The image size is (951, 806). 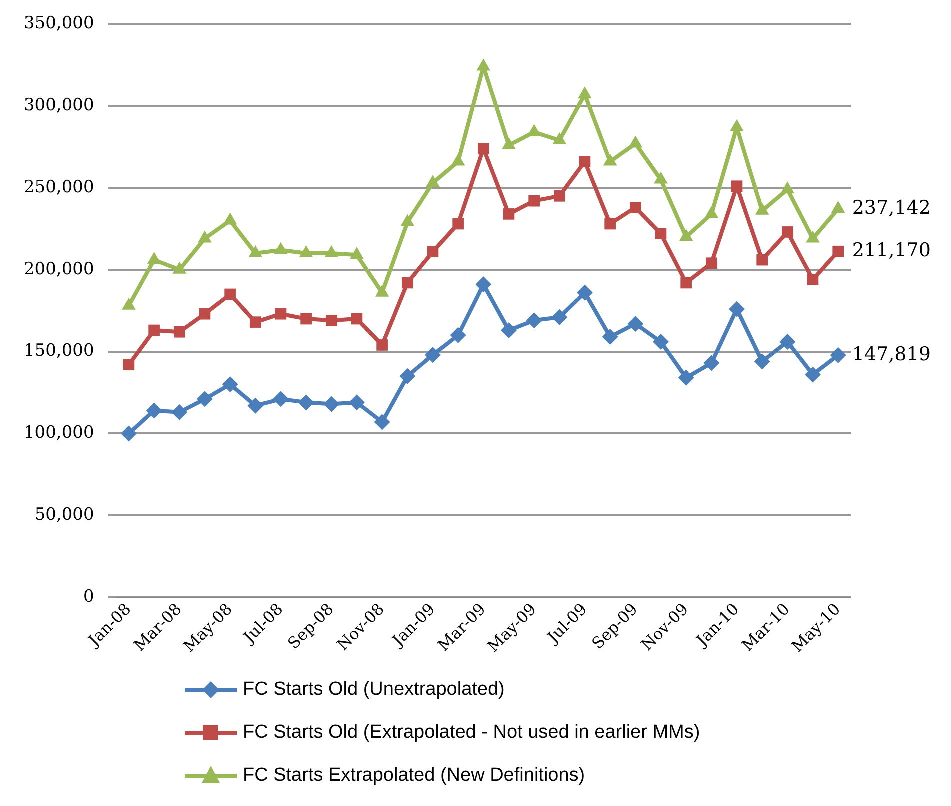 What do you see at coordinates (59, 24) in the screenshot?
I see `y-tick-label: 350,000` at bounding box center [59, 24].